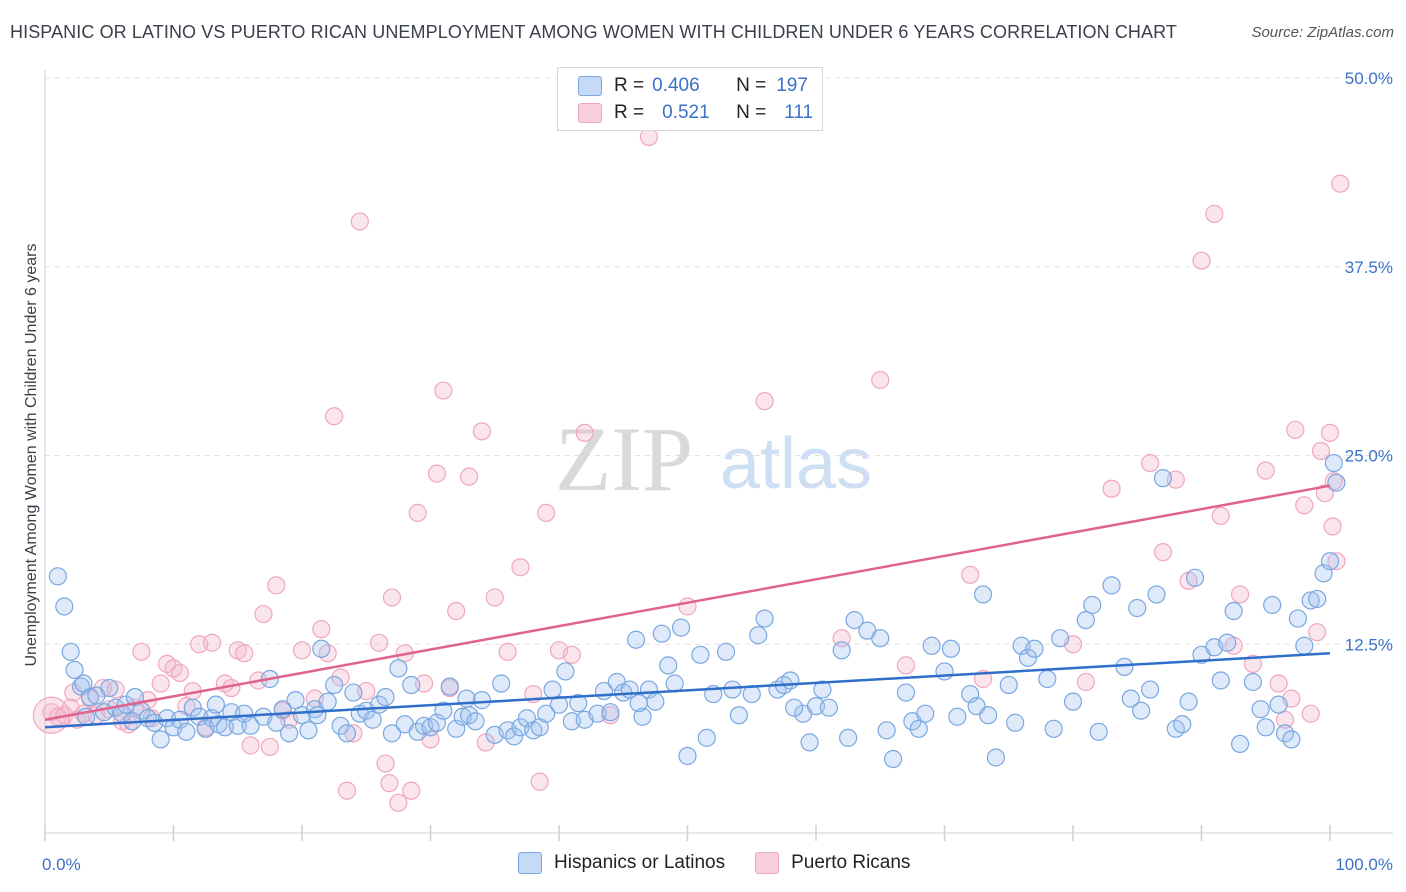 The width and height of the screenshot is (1406, 892). I want to click on x-tick-label-left: 0.0%, so click(61, 864).